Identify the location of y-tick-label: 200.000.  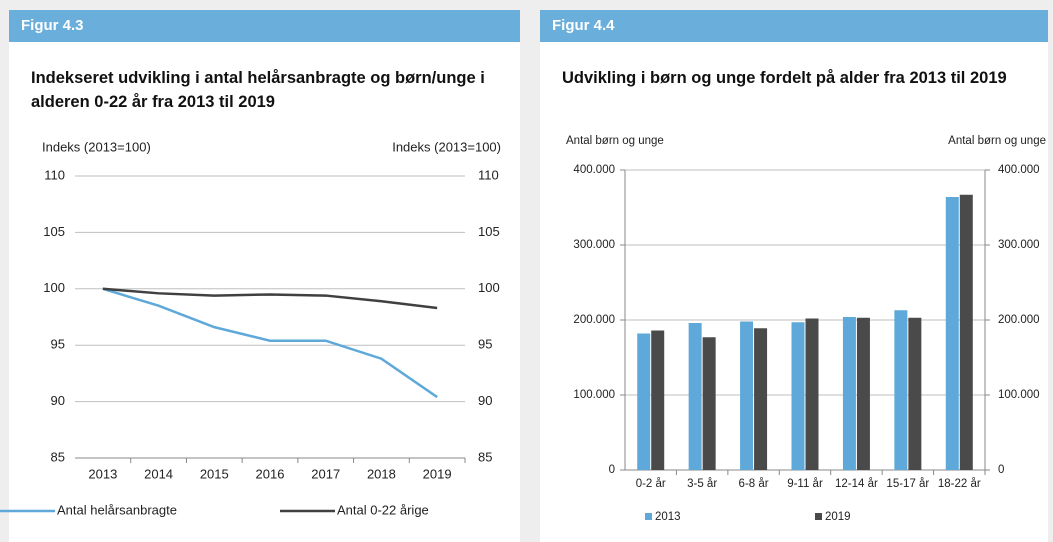
(594, 320).